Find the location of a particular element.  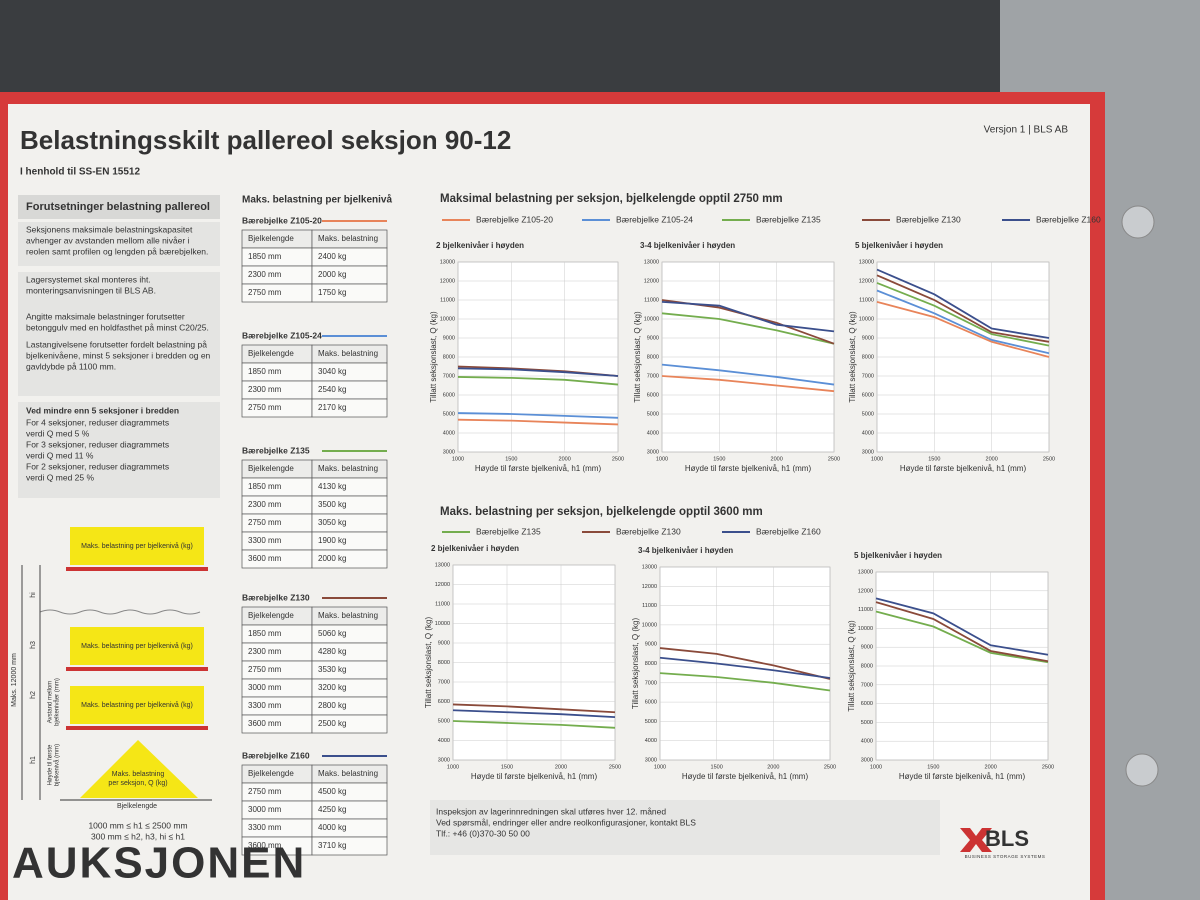

text: Bærebjelke Z135 is located at coordinates (508, 531).